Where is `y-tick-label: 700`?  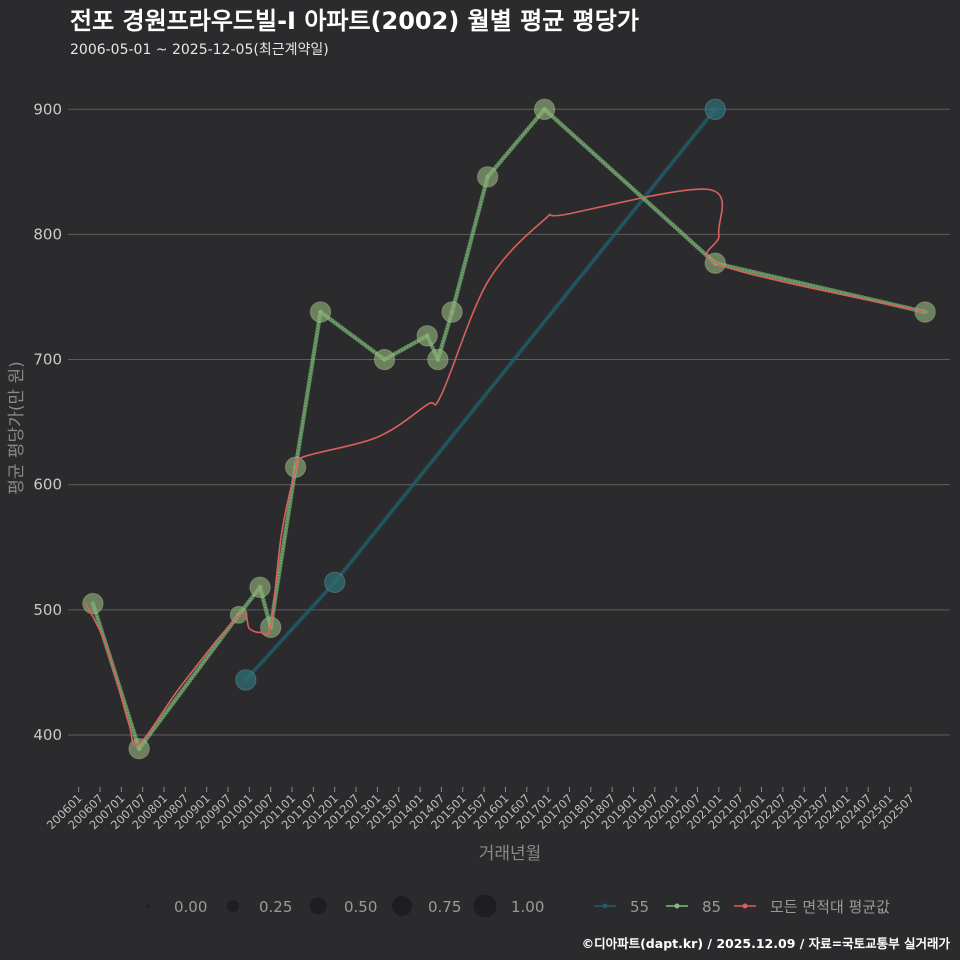 y-tick-label: 700 is located at coordinates (47, 360).